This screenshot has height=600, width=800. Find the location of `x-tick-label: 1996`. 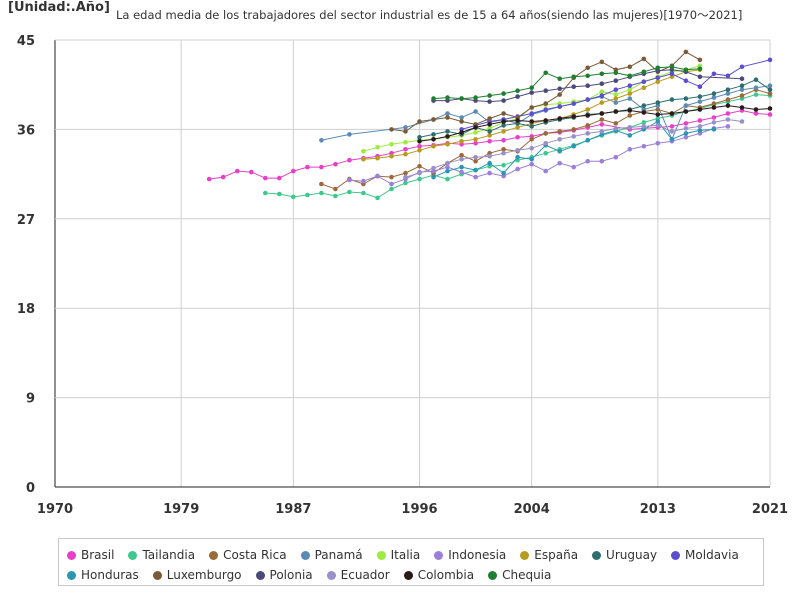

x-tick-label: 1996 is located at coordinates (419, 509).